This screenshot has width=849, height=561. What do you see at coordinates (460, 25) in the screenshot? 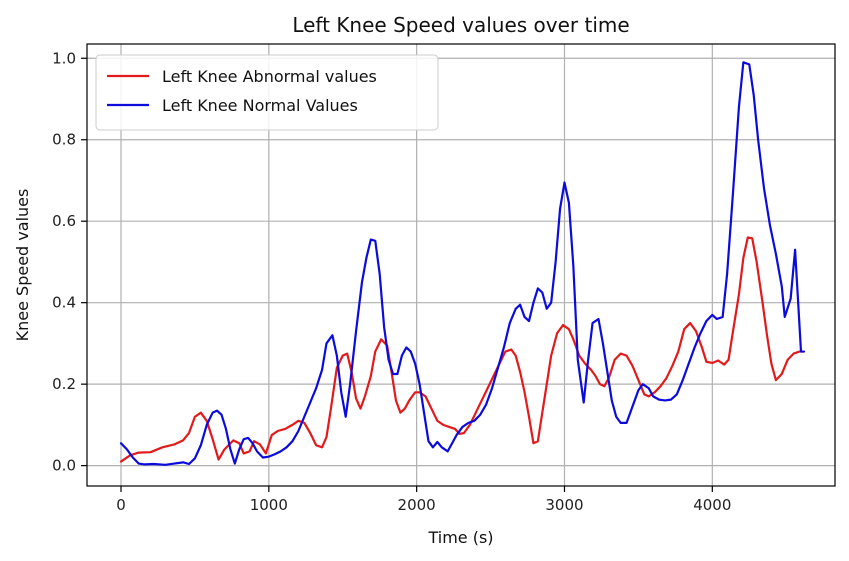
I see `chart-title: Left Knee Speed values over time` at bounding box center [460, 25].